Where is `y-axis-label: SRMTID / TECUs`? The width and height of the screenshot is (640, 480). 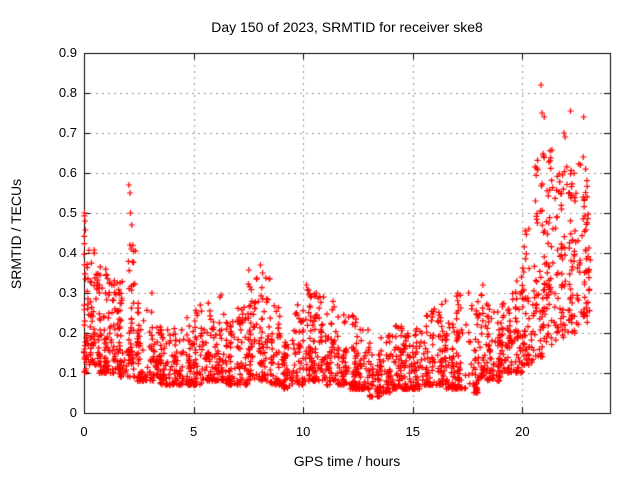 y-axis-label: SRMTID / TECUs is located at coordinates (16, 234).